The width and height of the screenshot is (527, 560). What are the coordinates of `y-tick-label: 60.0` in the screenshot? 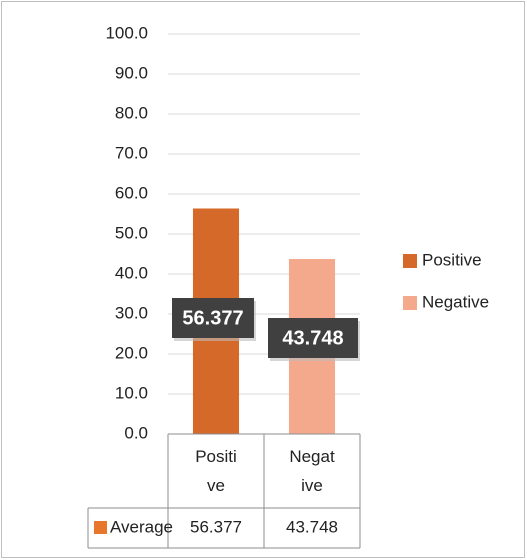 It's located at (131, 192).